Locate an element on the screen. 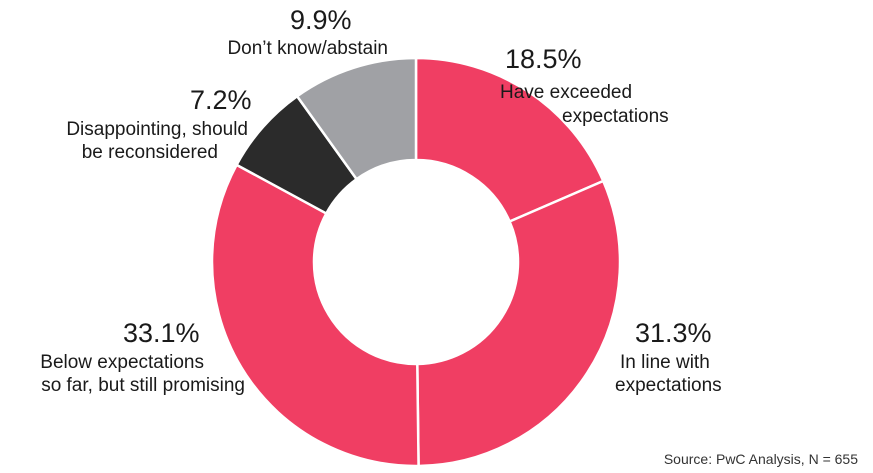 Image resolution: width=873 pixels, height=473 pixels. value-label-below: 33.1% is located at coordinates (161, 333).